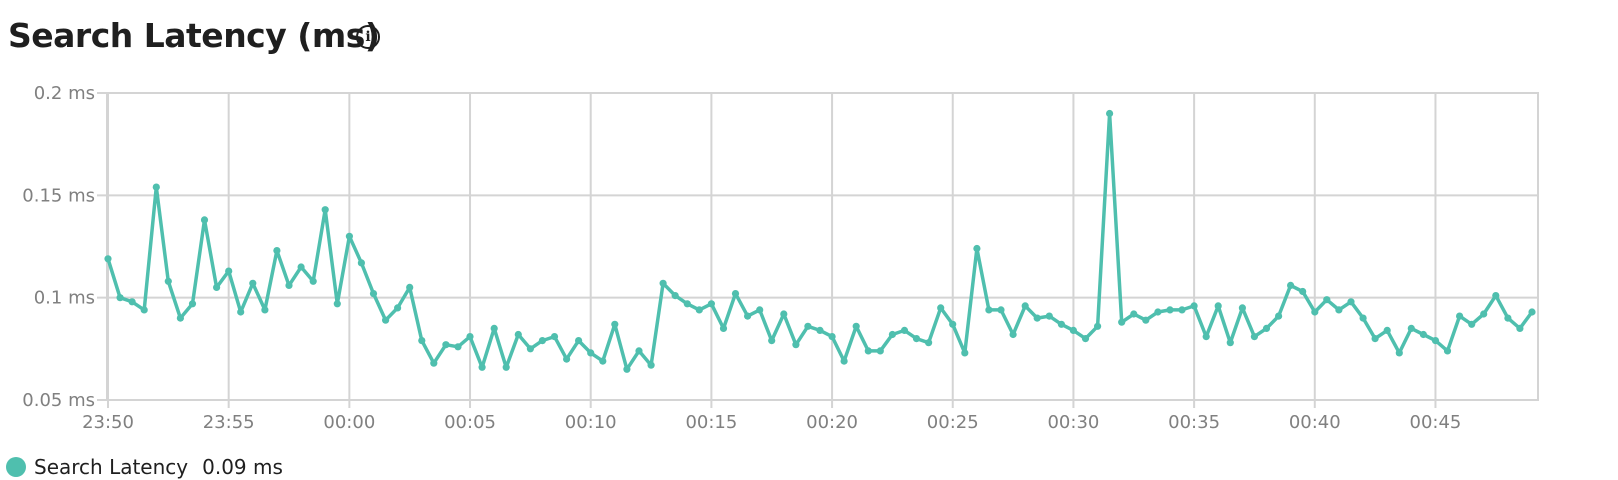 The height and width of the screenshot is (480, 1618). I want to click on y-tick-label: 0.2 ms, so click(64, 93).